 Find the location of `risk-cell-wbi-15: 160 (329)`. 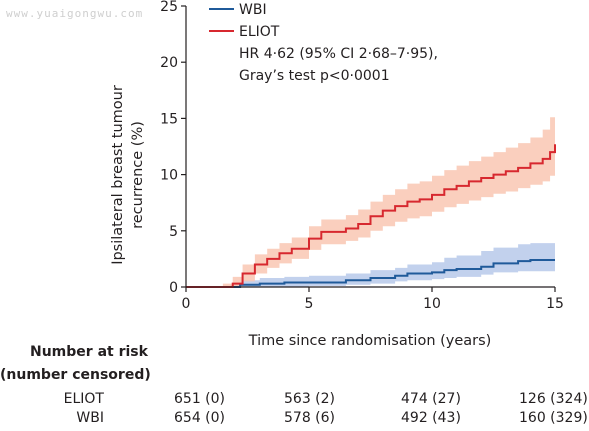

risk-cell-wbi-15: 160 (329) is located at coordinates (553, 418).